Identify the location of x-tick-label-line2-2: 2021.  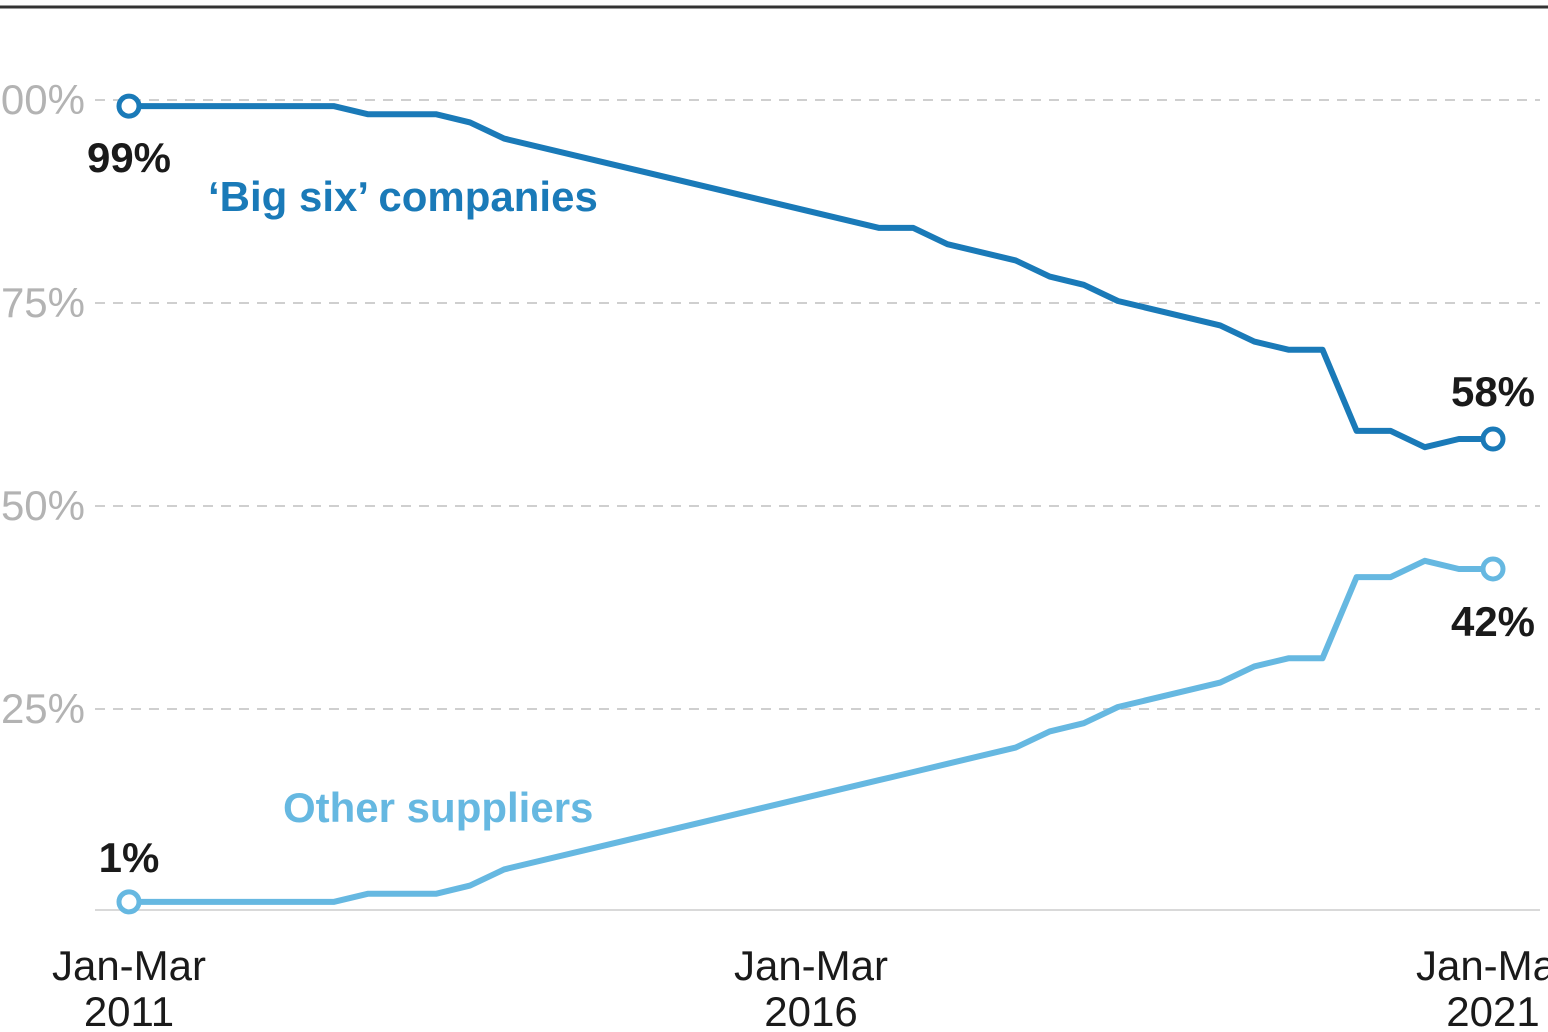
(1492, 1010).